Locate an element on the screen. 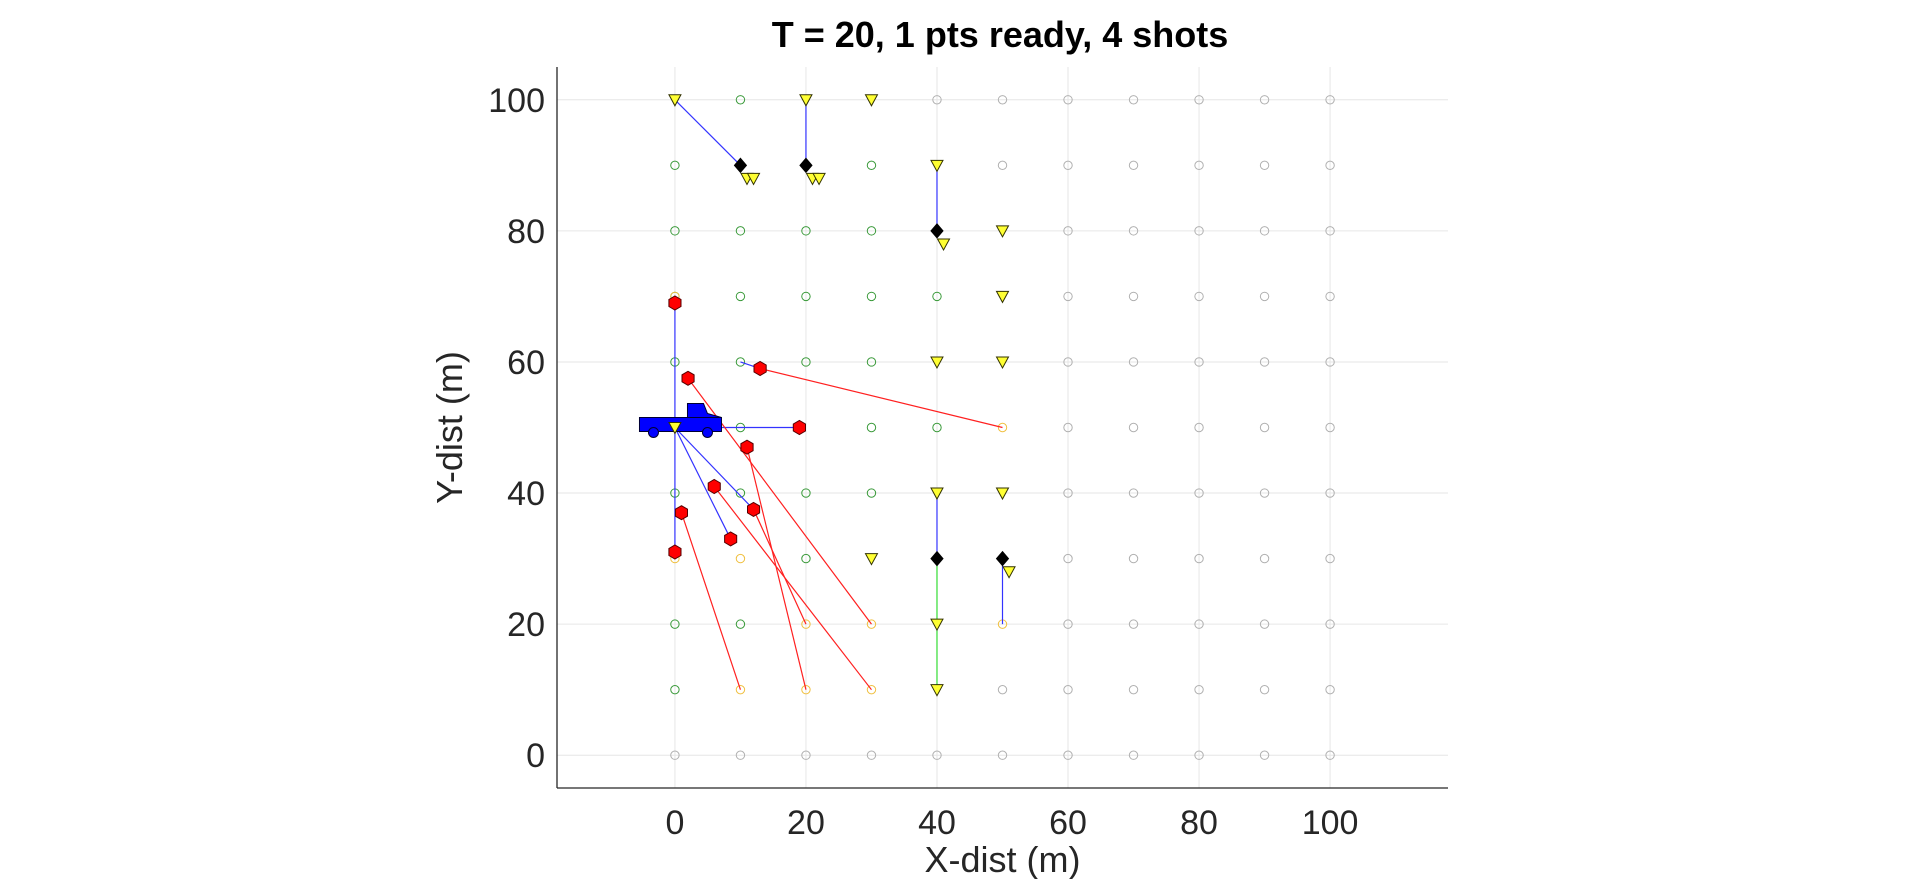 This screenshot has width=1920, height=879. y-tick-label: 80 is located at coordinates (526, 232).